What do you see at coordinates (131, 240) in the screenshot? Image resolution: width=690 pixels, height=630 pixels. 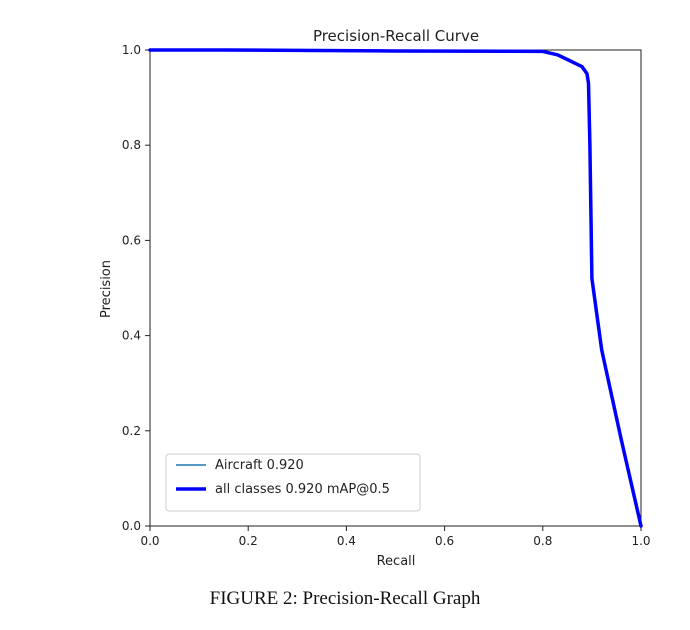 I see `y-tick-label: 0.6` at bounding box center [131, 240].